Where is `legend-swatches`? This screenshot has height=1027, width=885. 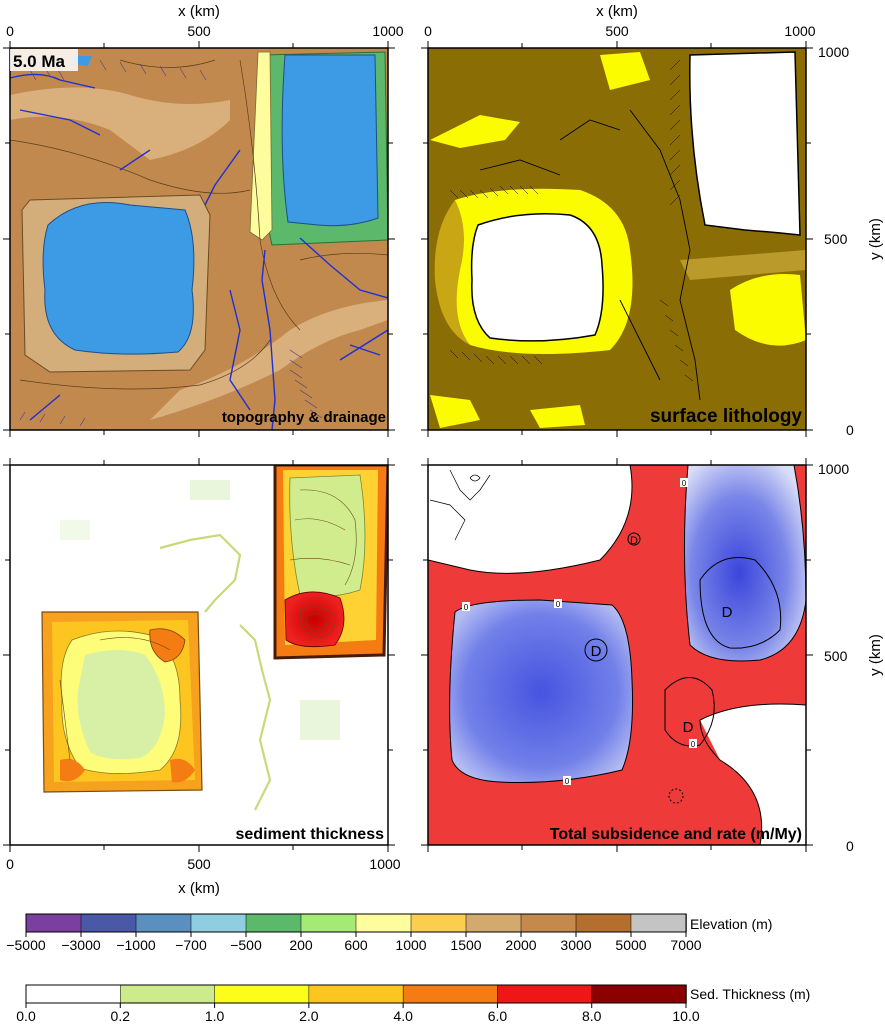 legend-swatches is located at coordinates (356, 994).